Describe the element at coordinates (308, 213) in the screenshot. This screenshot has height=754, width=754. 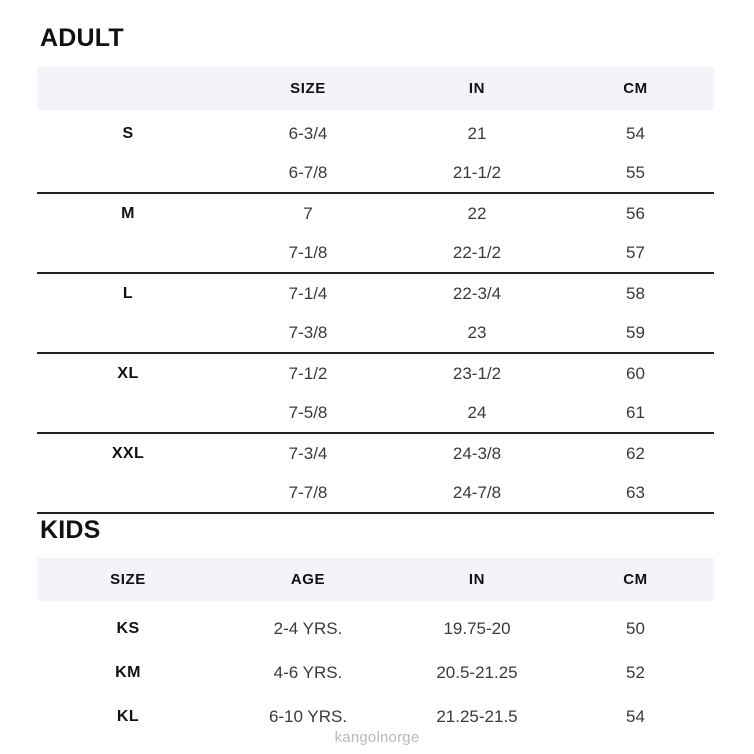
I see `adult-size-value: 7` at that location.